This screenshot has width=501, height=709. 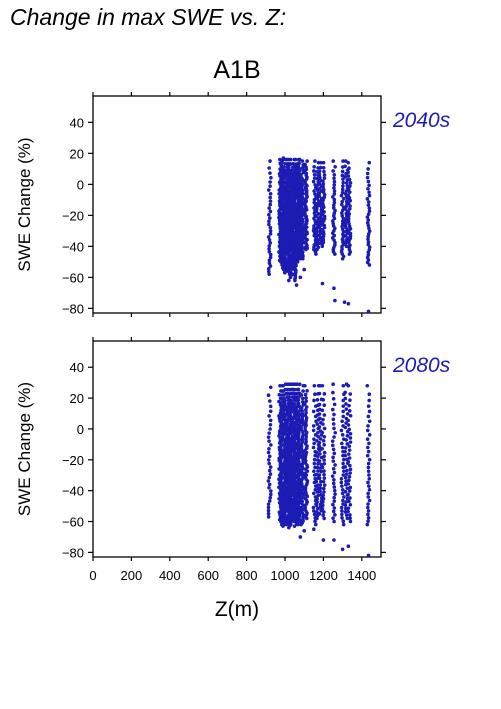 I want to click on figure-title: Change in max SWE vs. Z:, so click(x=148, y=17).